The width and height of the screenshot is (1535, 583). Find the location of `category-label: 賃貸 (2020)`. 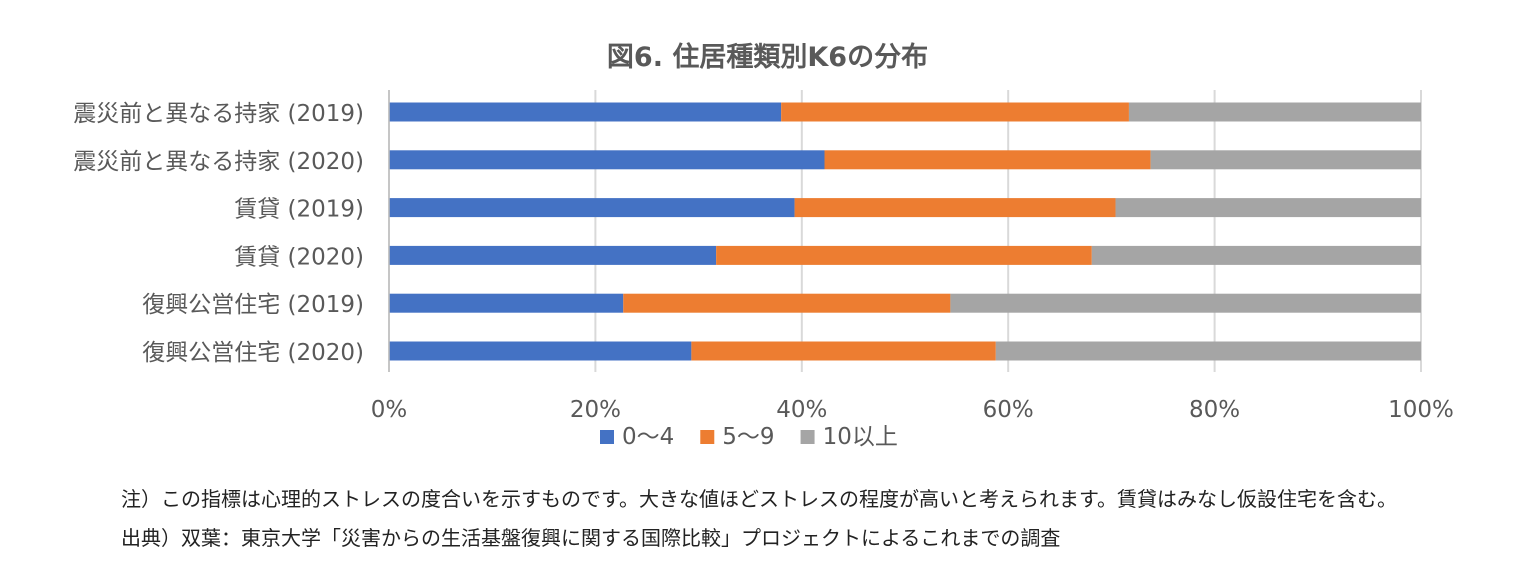

category-label: 賃貸 (2020) is located at coordinates (299, 257).